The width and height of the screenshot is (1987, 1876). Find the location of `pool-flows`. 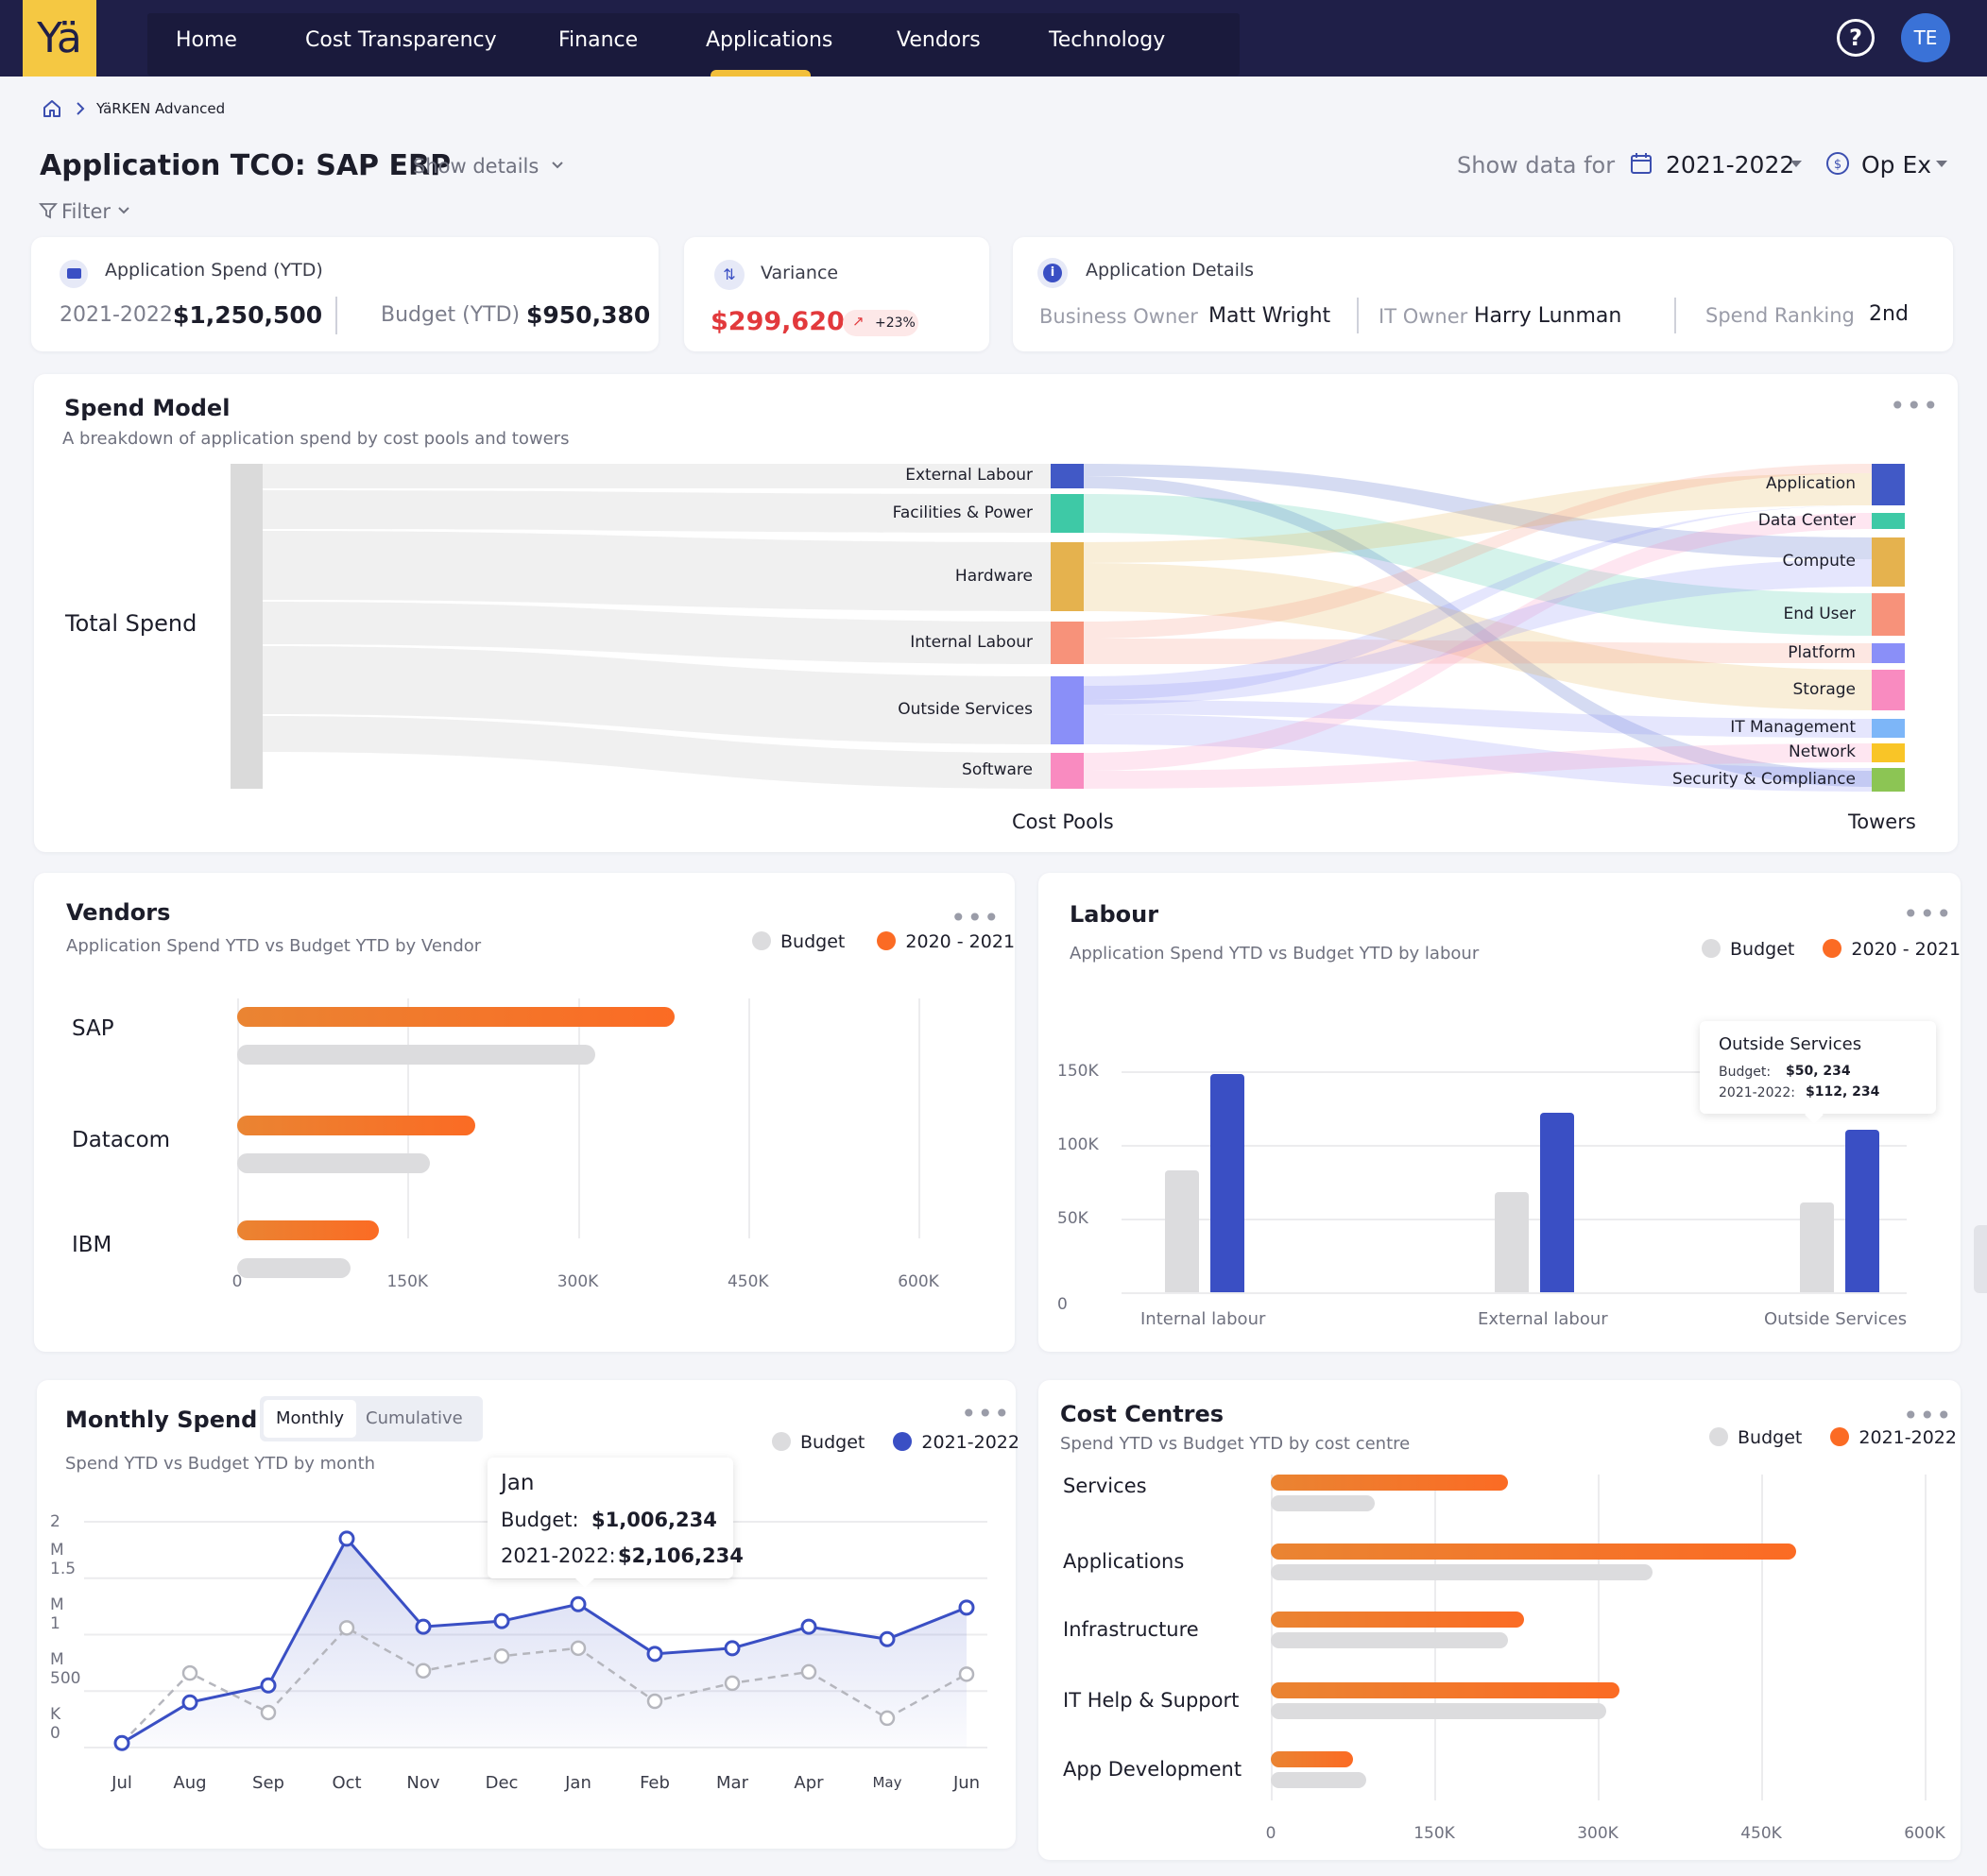

pool-flows is located at coordinates (657, 627).